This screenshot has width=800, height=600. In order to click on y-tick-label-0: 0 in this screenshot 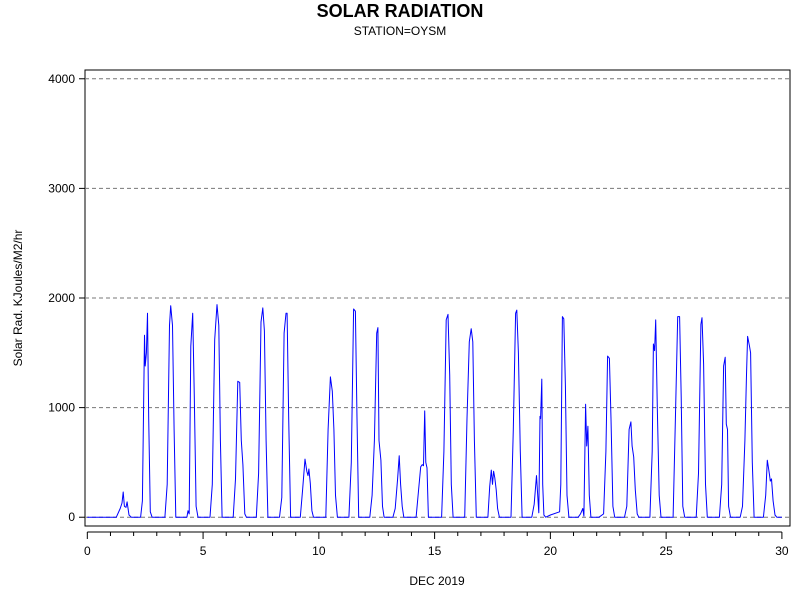, I will do `click(71, 517)`.